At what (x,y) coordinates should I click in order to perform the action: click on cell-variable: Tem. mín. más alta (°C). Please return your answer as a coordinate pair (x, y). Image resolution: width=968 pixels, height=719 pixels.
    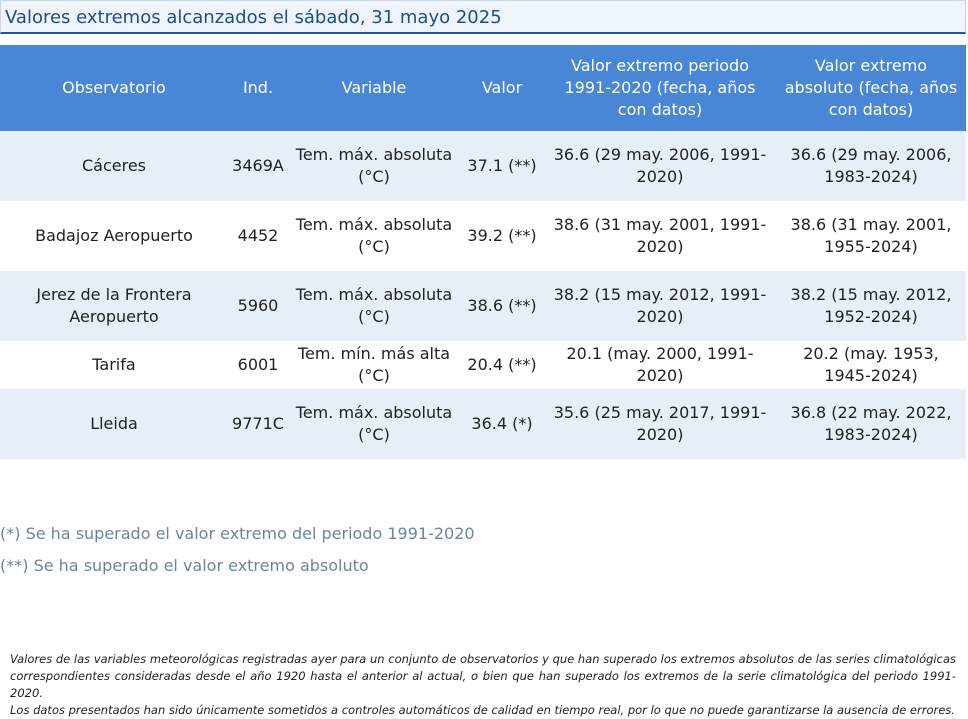
    Looking at the image, I should click on (374, 365).